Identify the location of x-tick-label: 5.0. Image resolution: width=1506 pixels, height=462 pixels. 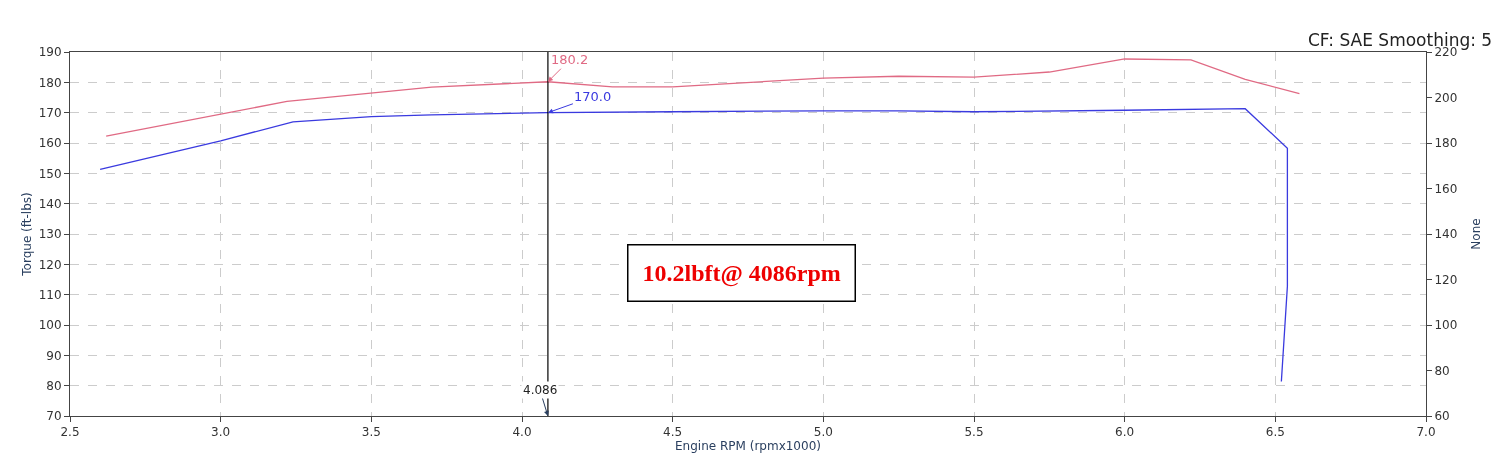
(823, 432).